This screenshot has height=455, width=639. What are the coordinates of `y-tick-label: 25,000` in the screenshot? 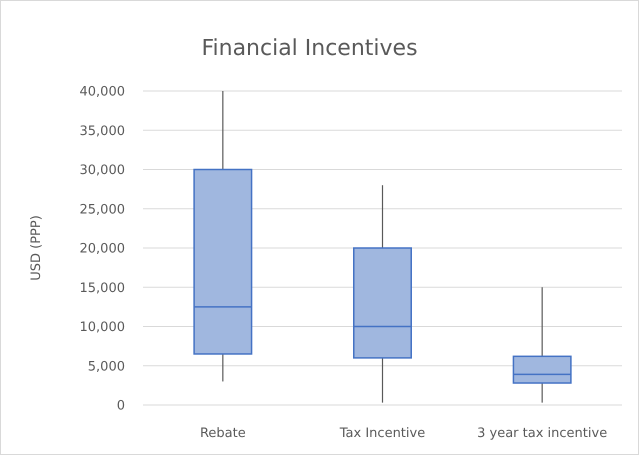 It's located at (102, 210).